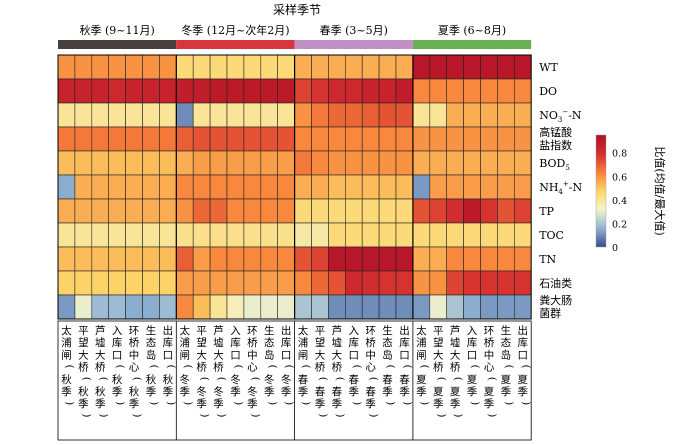 The height and width of the screenshot is (445, 700). I want to click on svg-text: DO, so click(548, 91).